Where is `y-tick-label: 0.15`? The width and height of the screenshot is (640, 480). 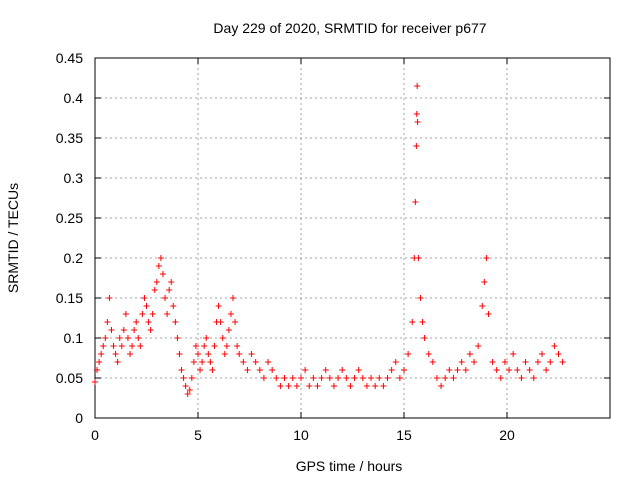
y-tick-label: 0.15 is located at coordinates (69, 298).